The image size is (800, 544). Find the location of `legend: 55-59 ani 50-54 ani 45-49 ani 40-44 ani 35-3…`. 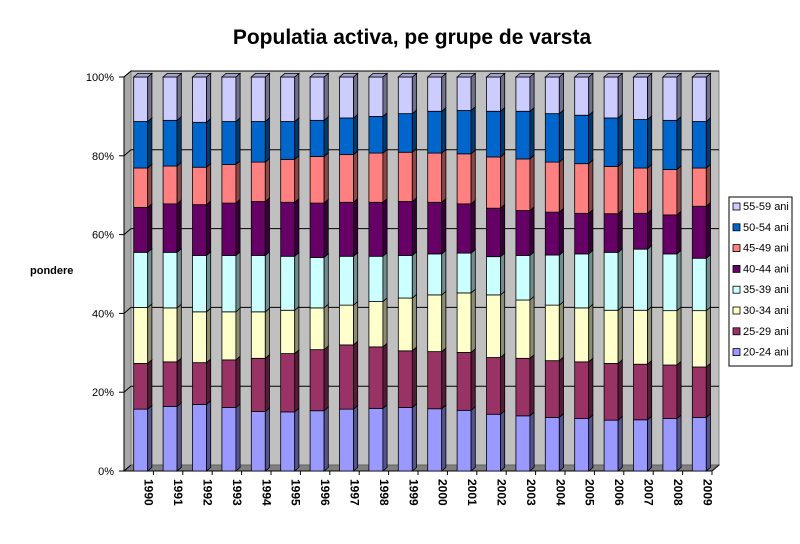

legend: 55-59 ani 50-54 ani 45-49 ani 40-44 ani 35-3… is located at coordinates (760, 281).